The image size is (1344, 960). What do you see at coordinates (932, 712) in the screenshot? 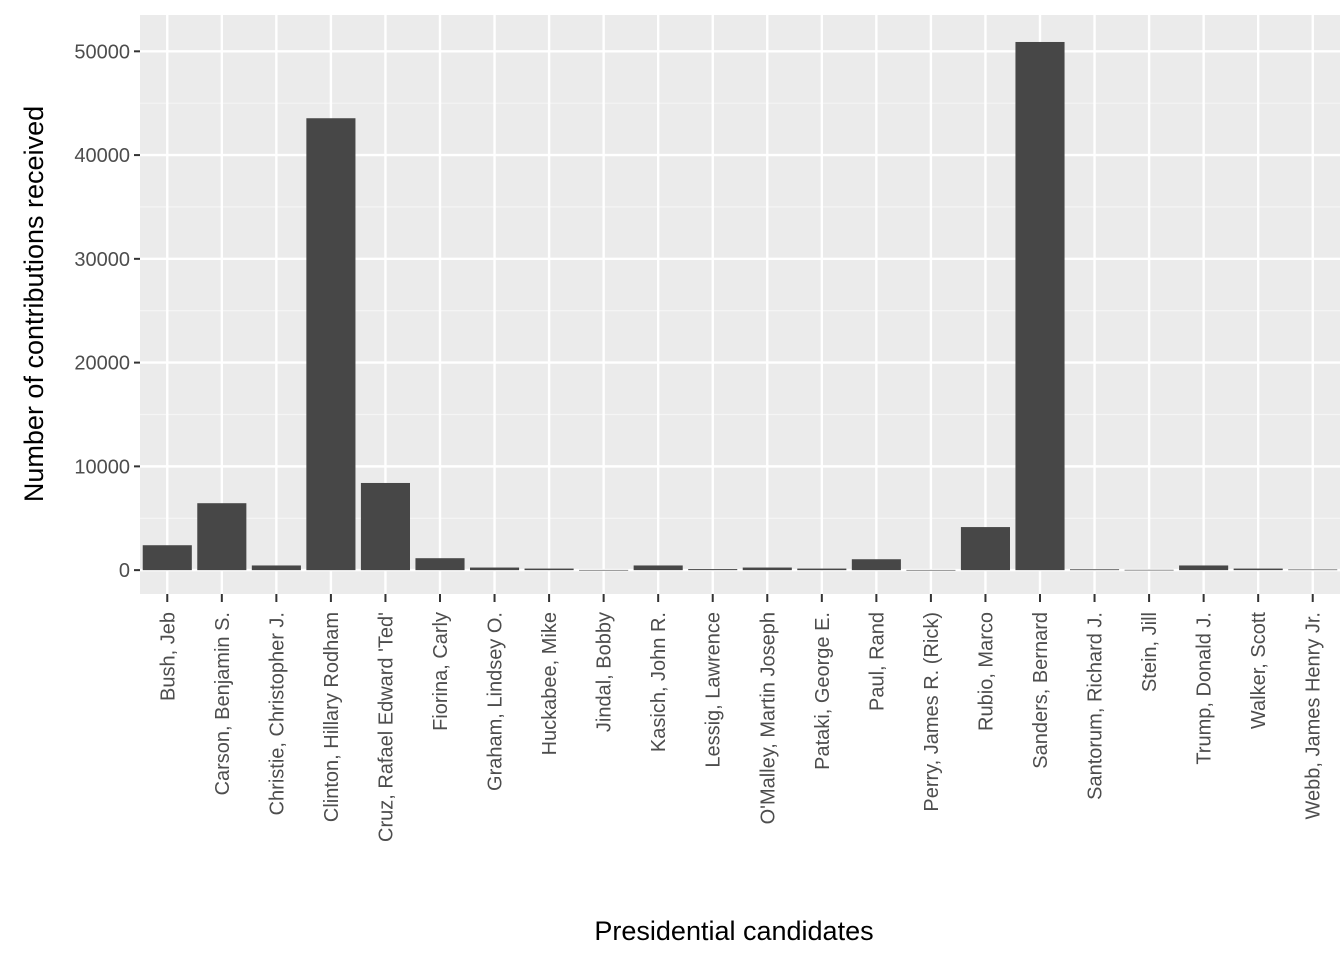
I see `x-tick-label: Perry, James R. (Rick)` at bounding box center [932, 712].